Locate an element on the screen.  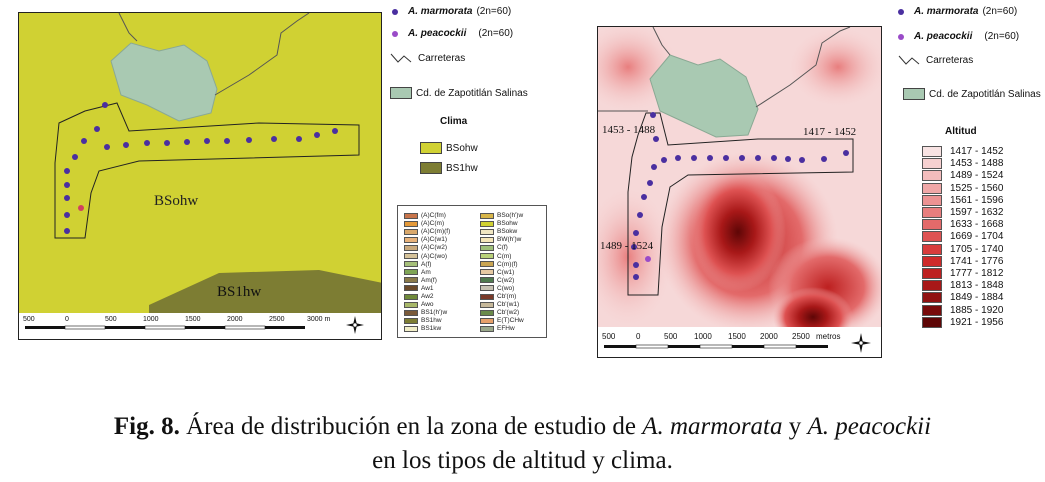
bs1hw-swatch is located at coordinates (431, 168).